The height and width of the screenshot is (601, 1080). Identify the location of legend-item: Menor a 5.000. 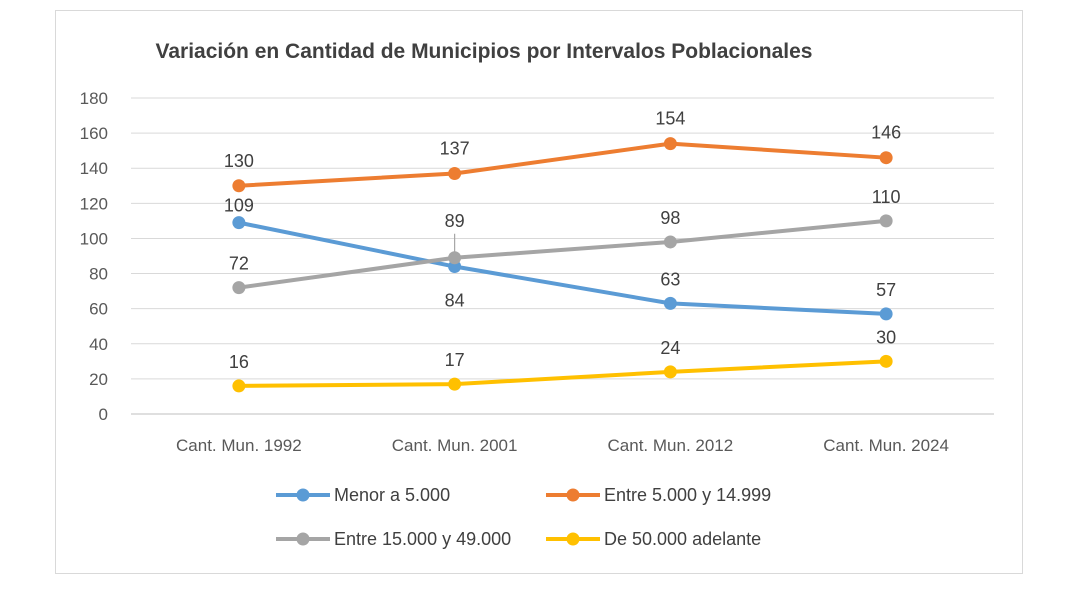
(363, 495).